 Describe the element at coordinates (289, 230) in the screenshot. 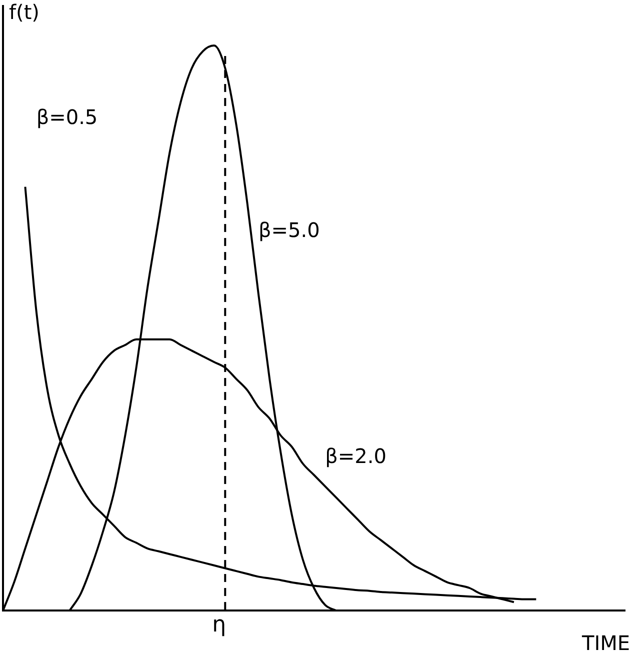

I see `series-label: β=5.0` at that location.